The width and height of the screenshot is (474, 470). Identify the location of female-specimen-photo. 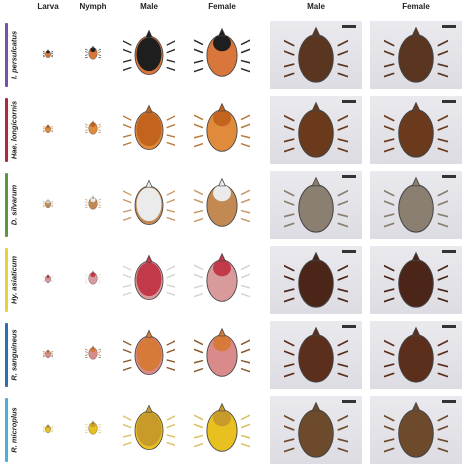
(416, 355).